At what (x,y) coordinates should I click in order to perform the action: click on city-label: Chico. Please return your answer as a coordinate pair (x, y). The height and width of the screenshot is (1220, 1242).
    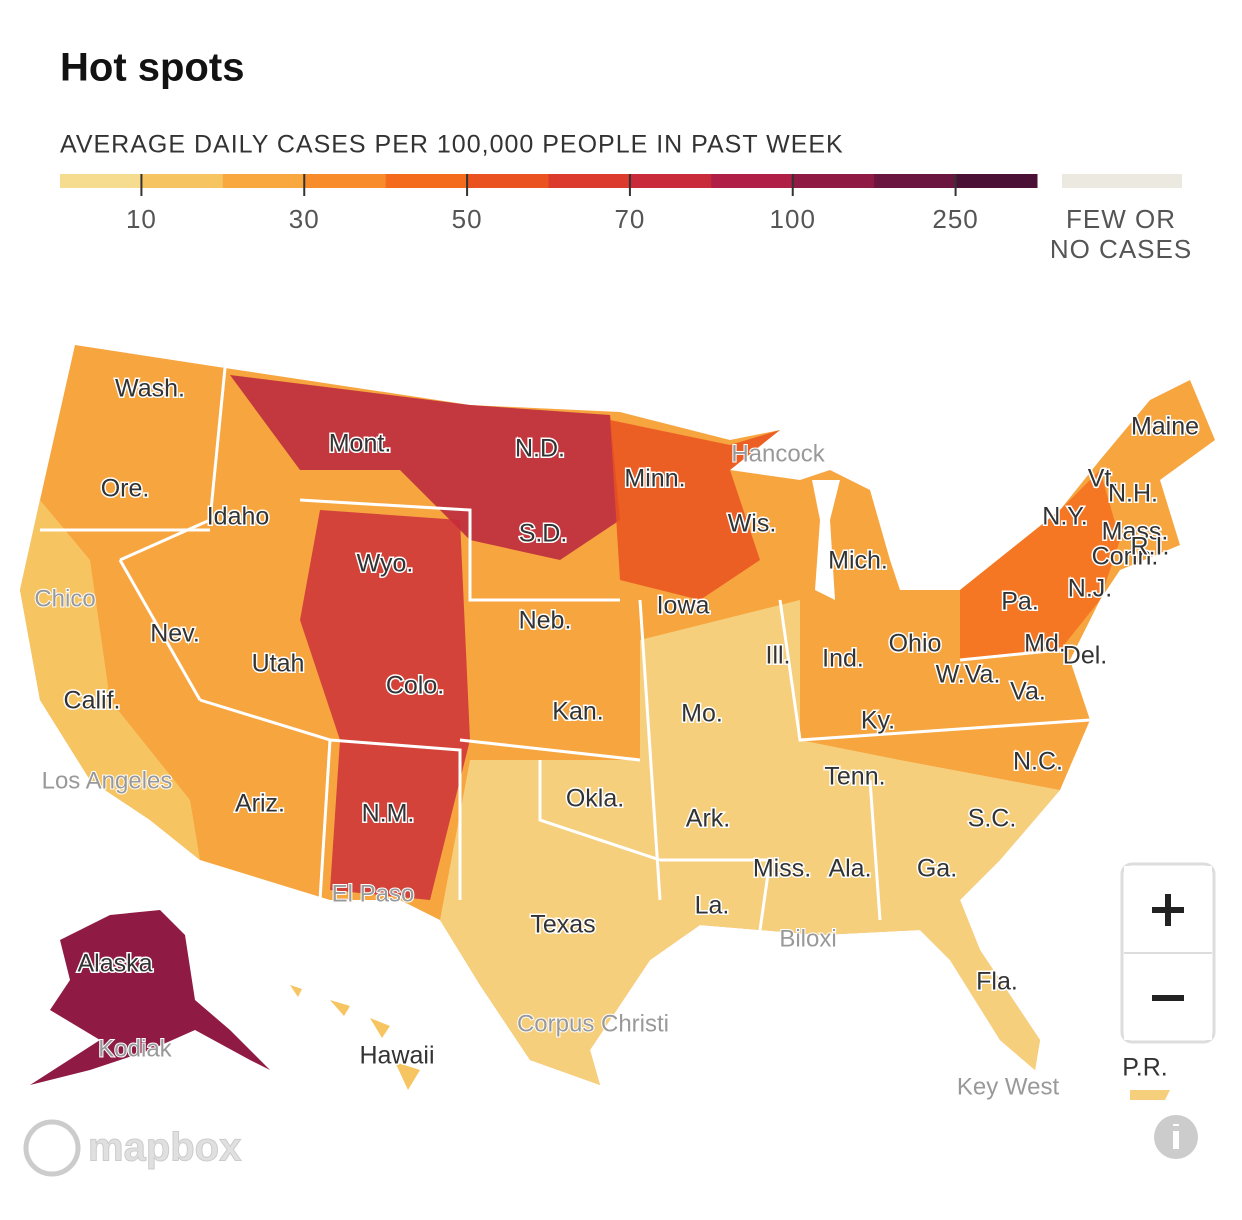
    Looking at the image, I should click on (64, 598).